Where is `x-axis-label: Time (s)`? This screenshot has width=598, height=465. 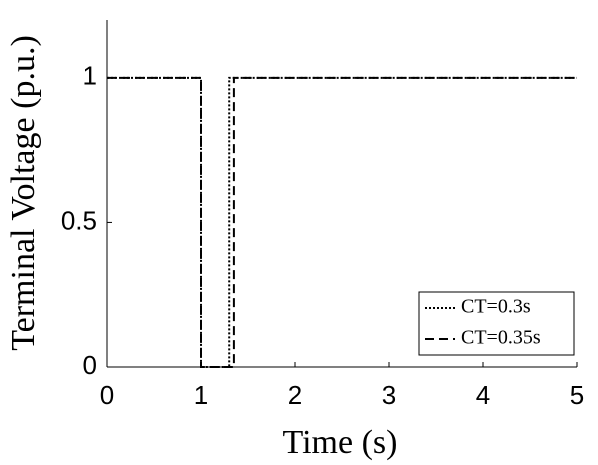
x-axis-label: Time (s) is located at coordinates (340, 442).